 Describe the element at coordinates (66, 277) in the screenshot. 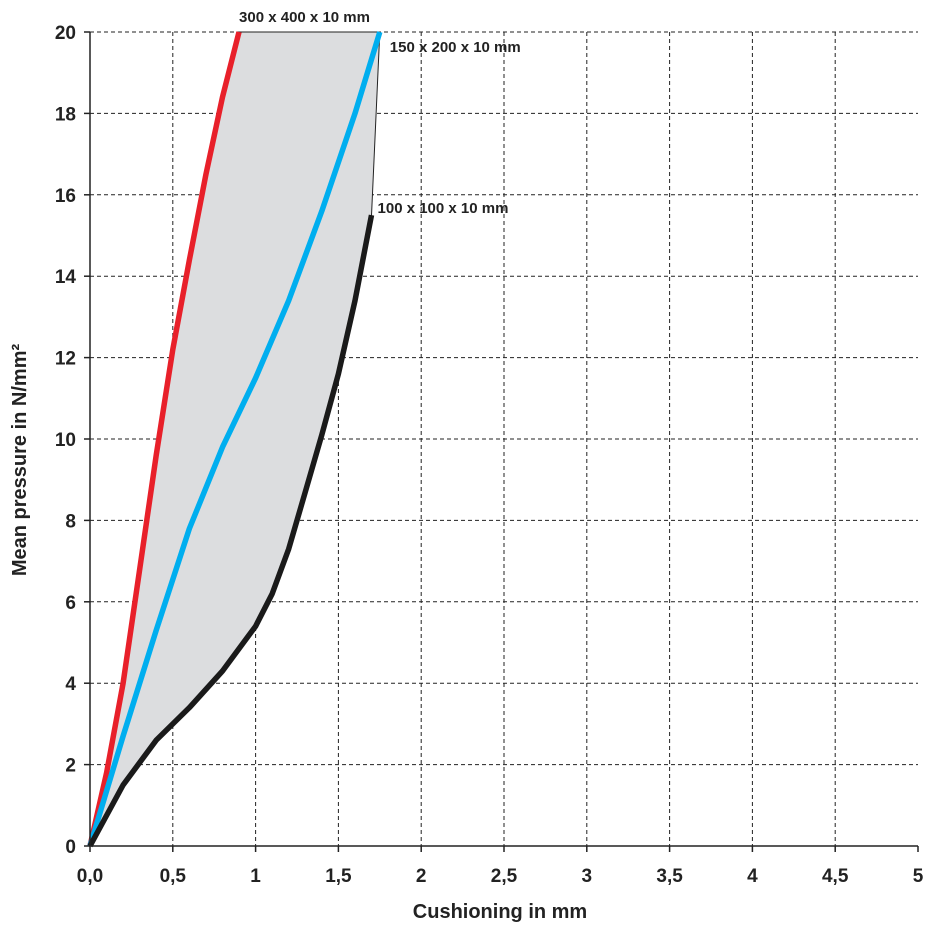

I see `y-tick-label: 14` at that location.